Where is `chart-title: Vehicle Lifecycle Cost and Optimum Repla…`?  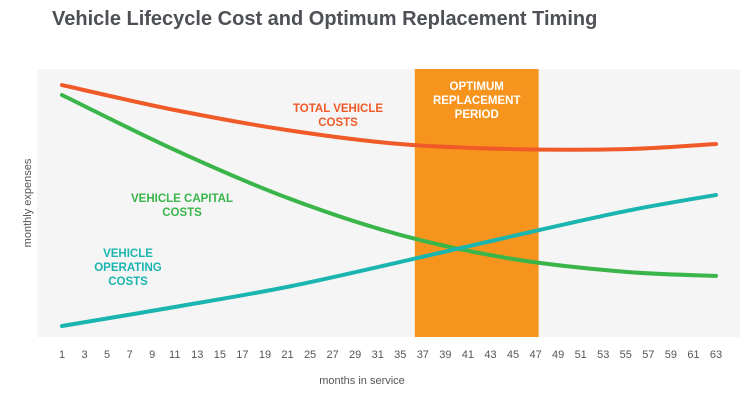
chart-title: Vehicle Lifecycle Cost and Optimum Repla… is located at coordinates (325, 19).